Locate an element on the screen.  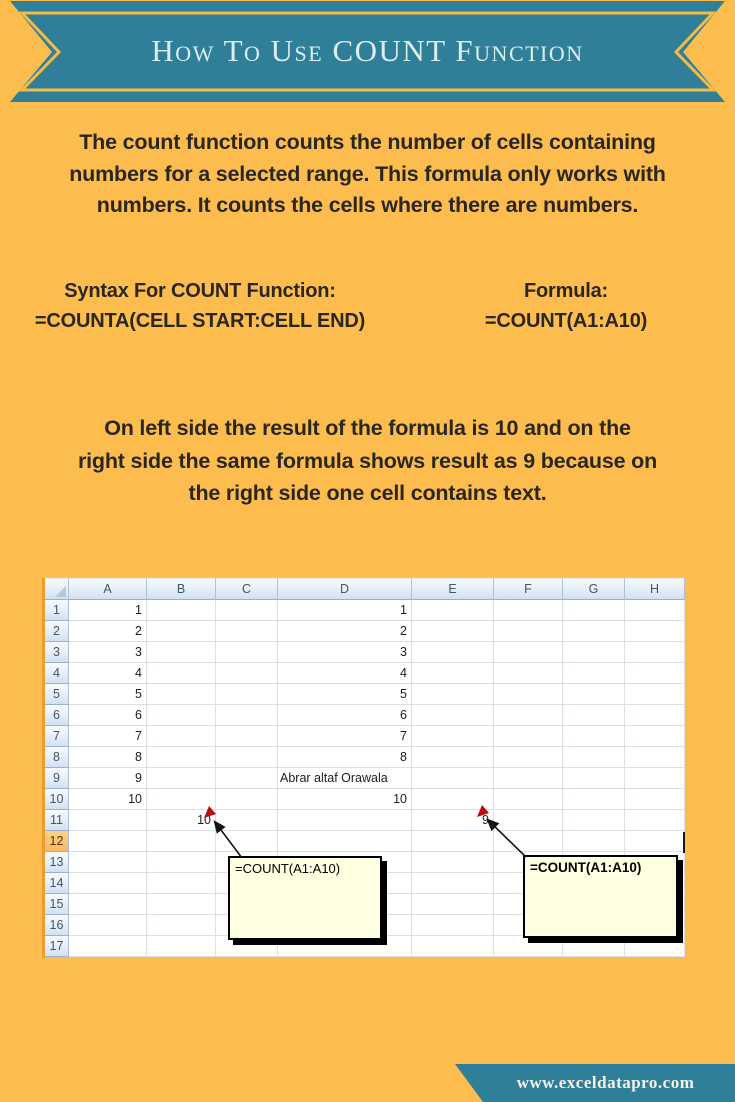
cell-H2 is located at coordinates (655, 631).